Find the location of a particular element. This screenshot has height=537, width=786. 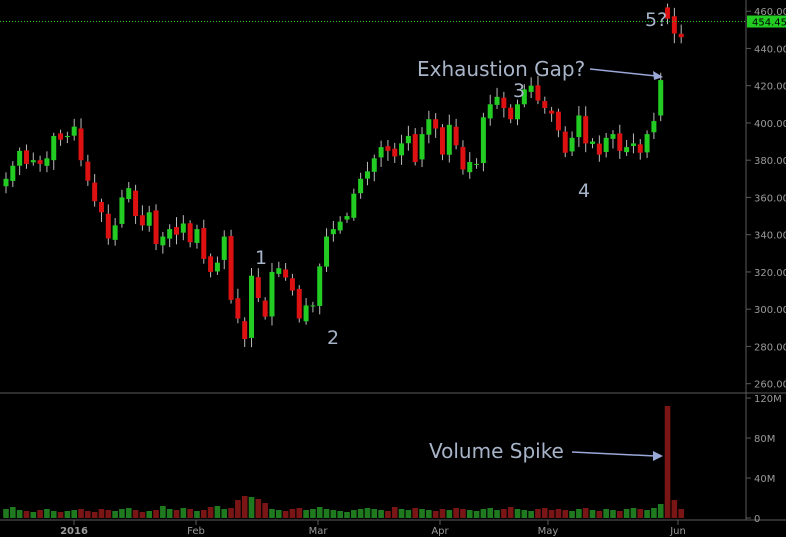

price-tick-label: 300.00 is located at coordinates (770, 310).